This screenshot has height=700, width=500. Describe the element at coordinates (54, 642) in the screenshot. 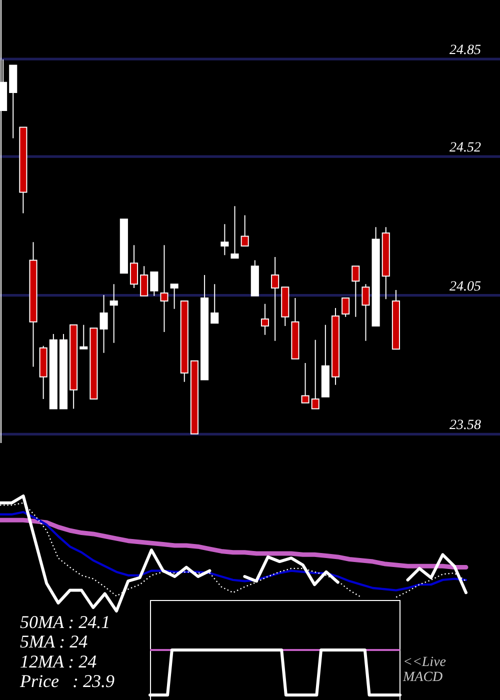

I see `text: 5MA : 24` at that location.